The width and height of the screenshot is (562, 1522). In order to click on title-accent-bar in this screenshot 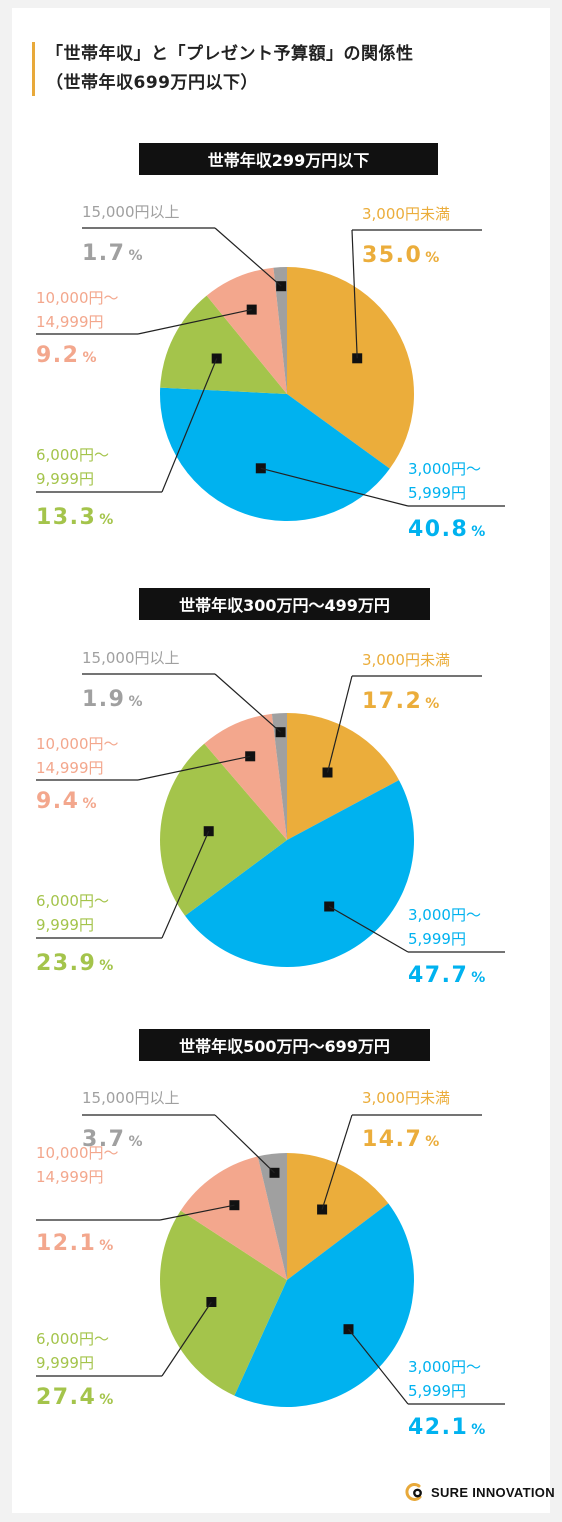, I will do `click(33, 69)`.